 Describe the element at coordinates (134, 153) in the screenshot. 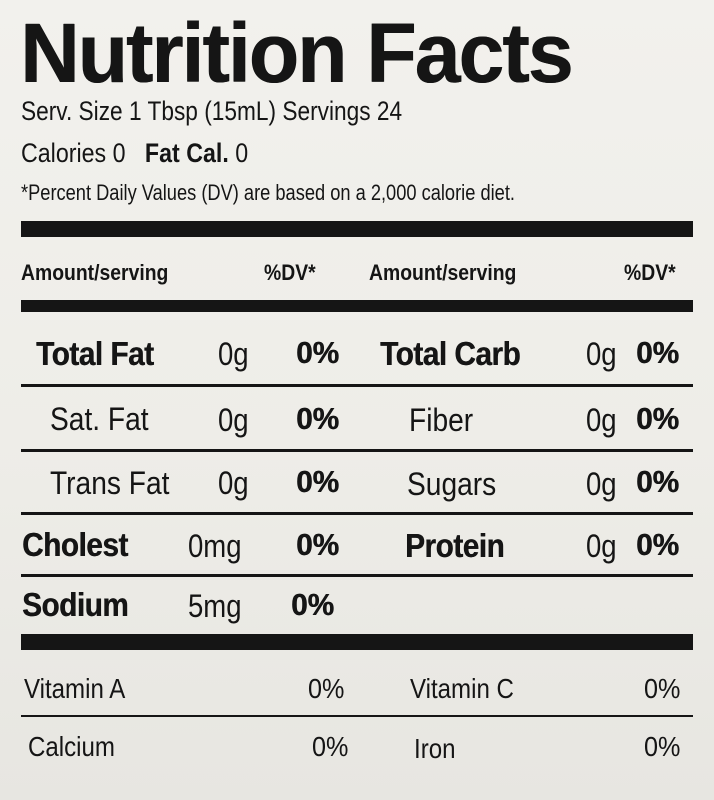

I see `calories-line: Calories 0 Fat Cal. 0` at that location.